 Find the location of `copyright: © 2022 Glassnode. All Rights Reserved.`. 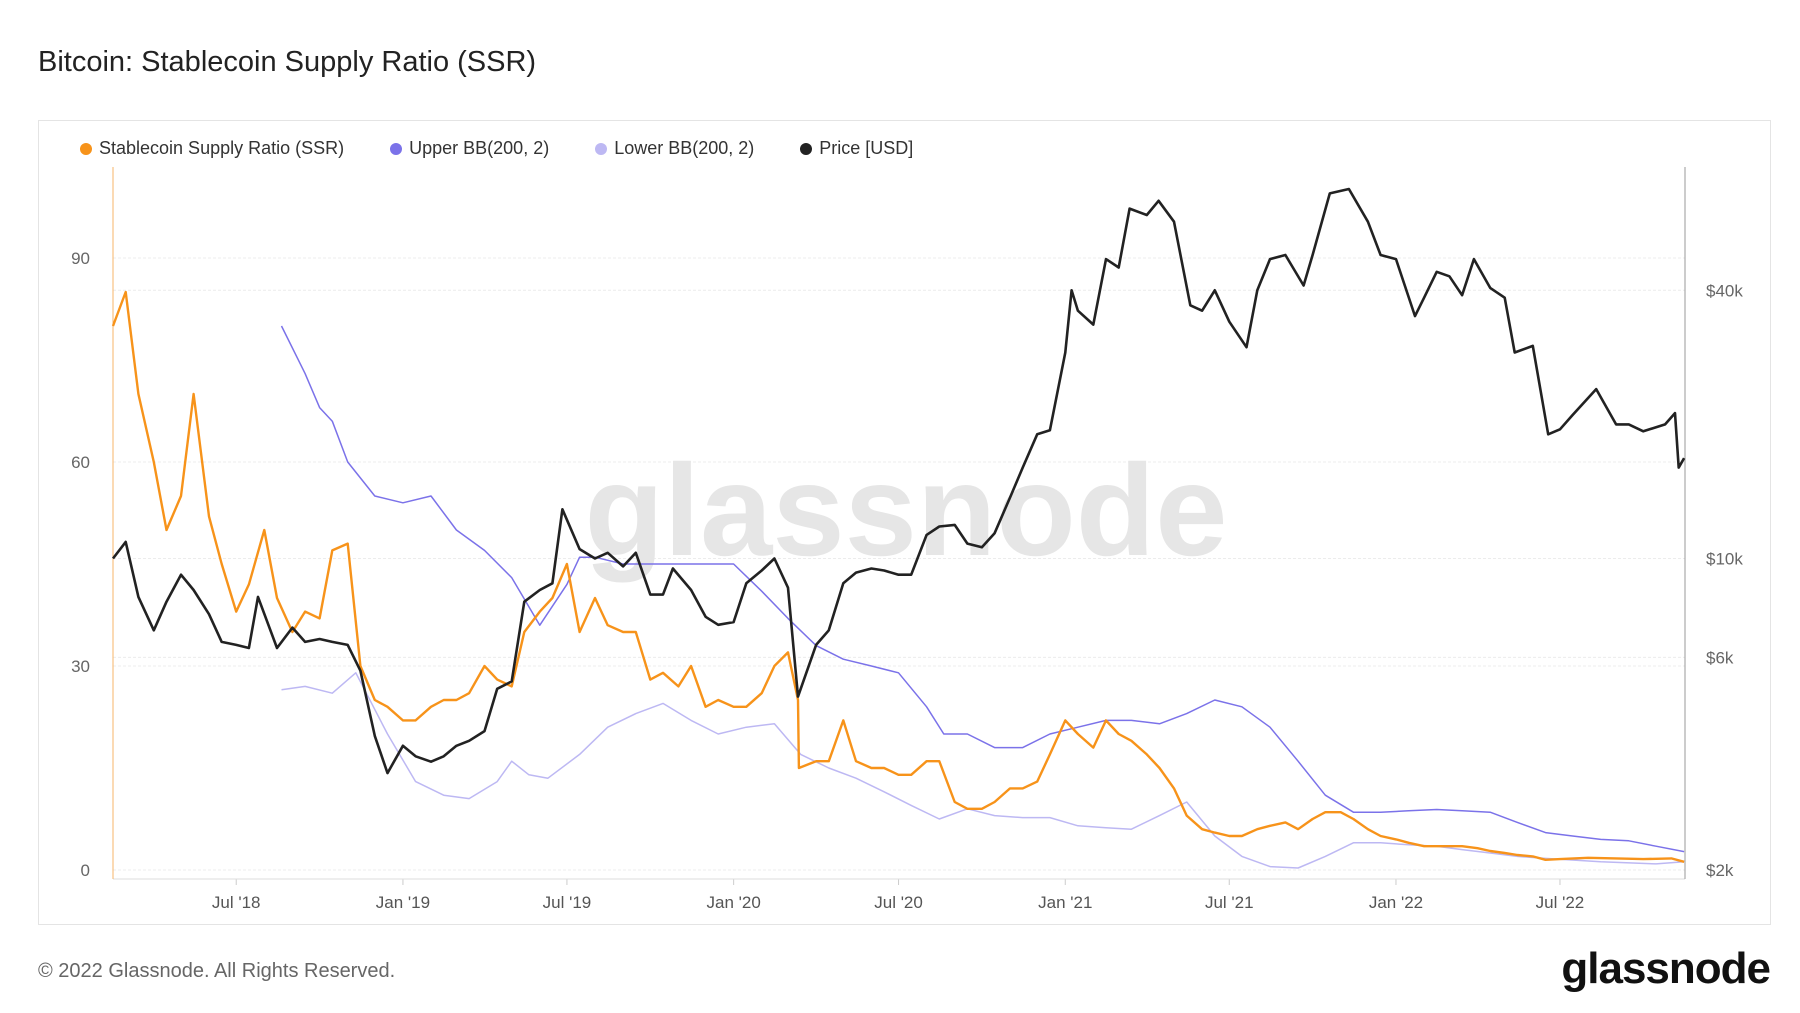

copyright: © 2022 Glassnode. All Rights Reserved. is located at coordinates (217, 971).